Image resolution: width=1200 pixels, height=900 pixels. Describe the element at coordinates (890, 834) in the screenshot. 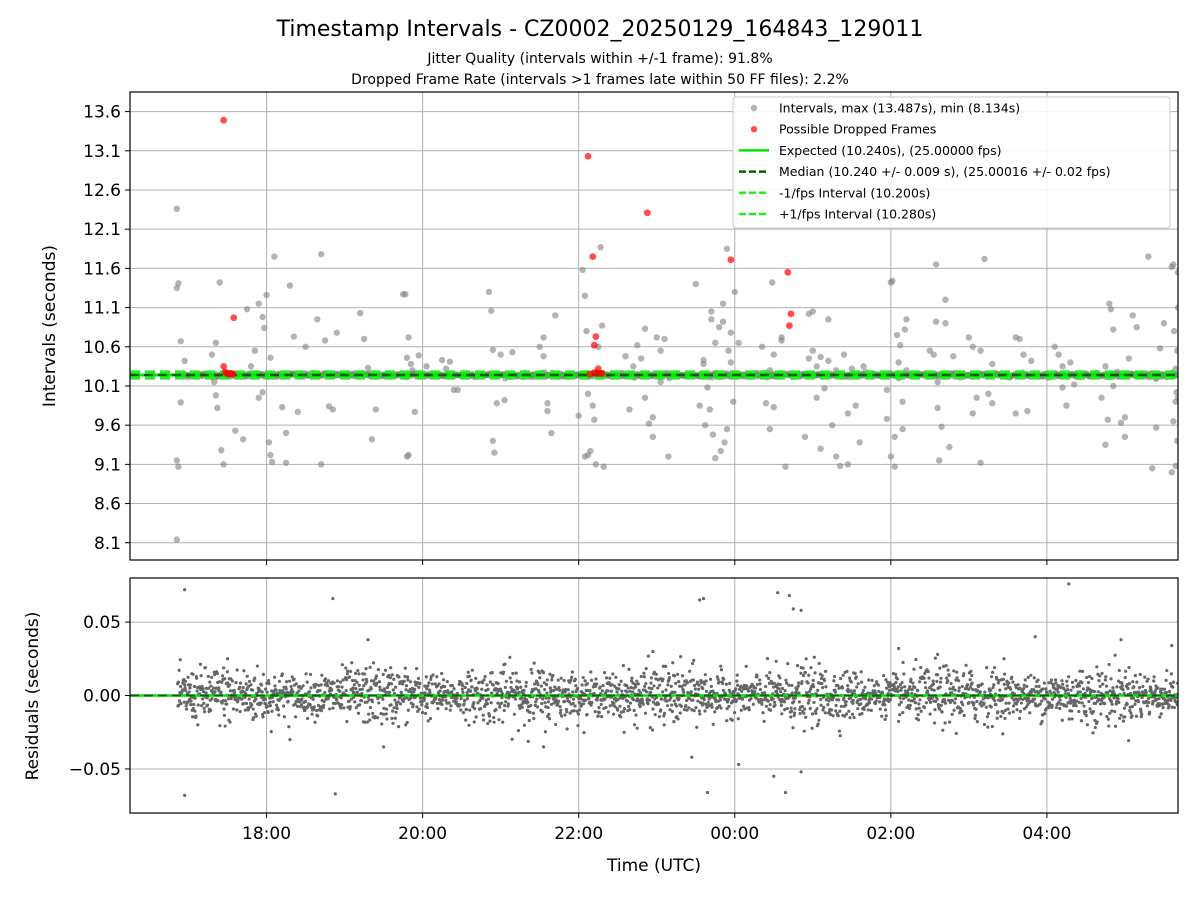

I see `x-tick-label: 02:00` at that location.